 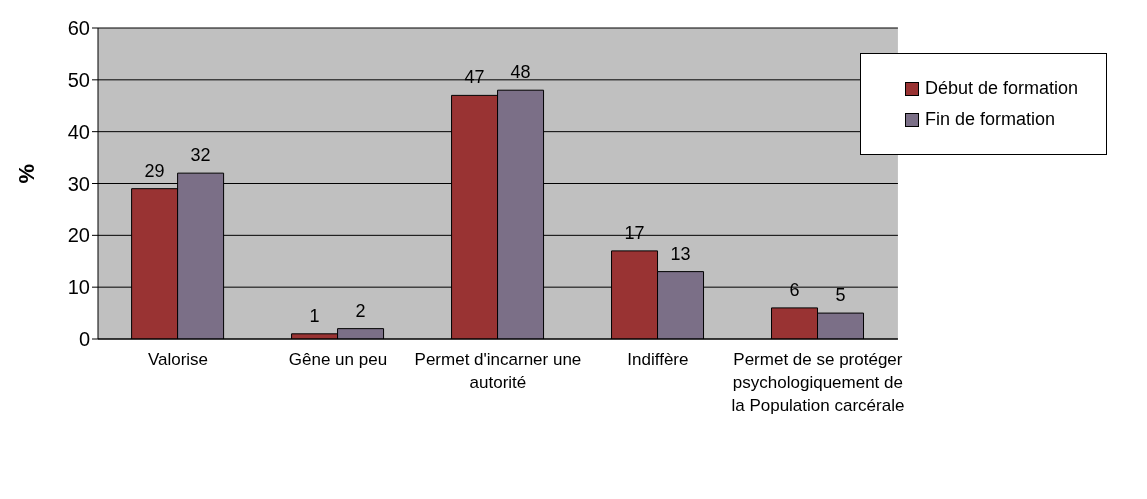 What do you see at coordinates (154, 170) in the screenshot?
I see `data-label: 29` at bounding box center [154, 170].